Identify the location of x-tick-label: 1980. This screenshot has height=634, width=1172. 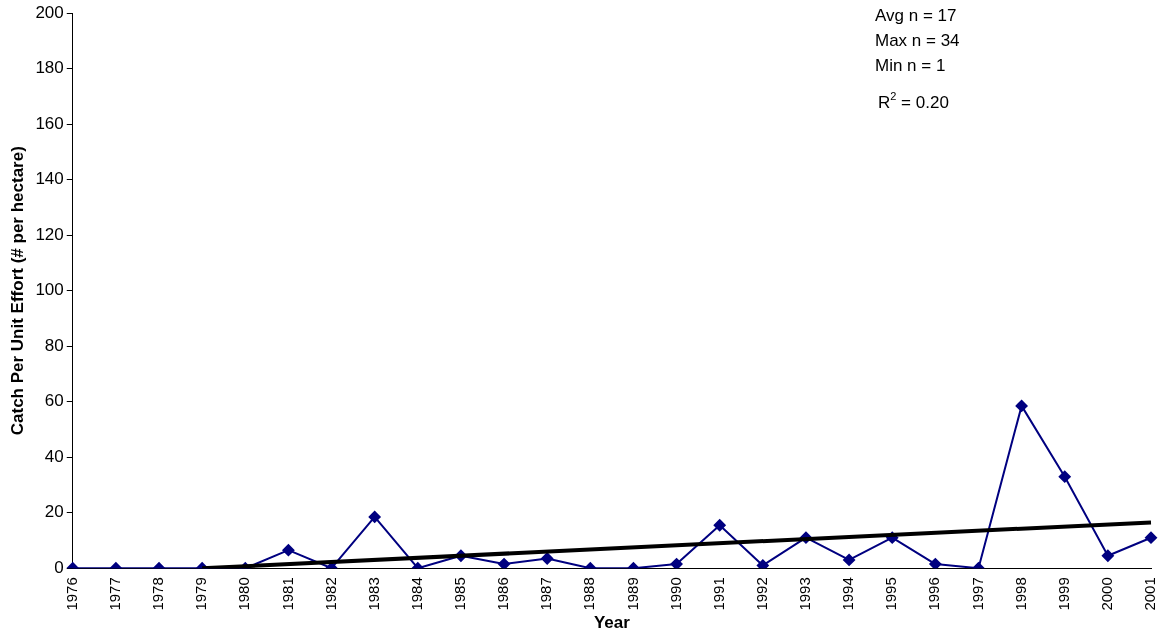
(244, 594).